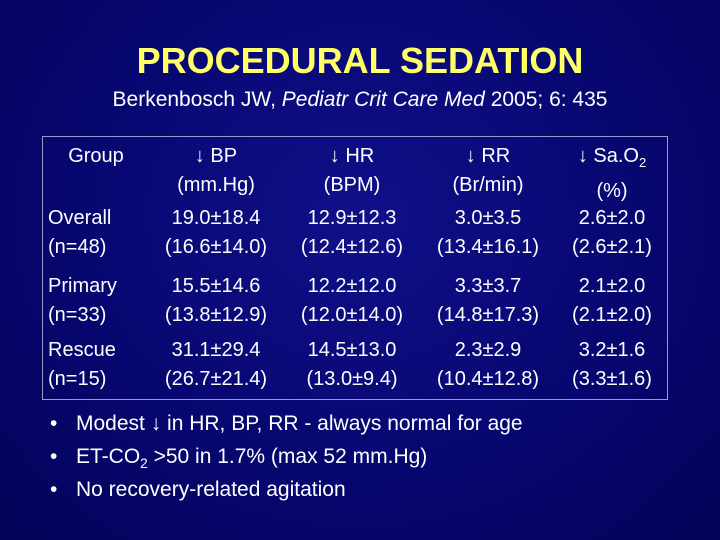  Describe the element at coordinates (612, 218) in the screenshot. I see `cell-line: 2.6±2.0` at that location.